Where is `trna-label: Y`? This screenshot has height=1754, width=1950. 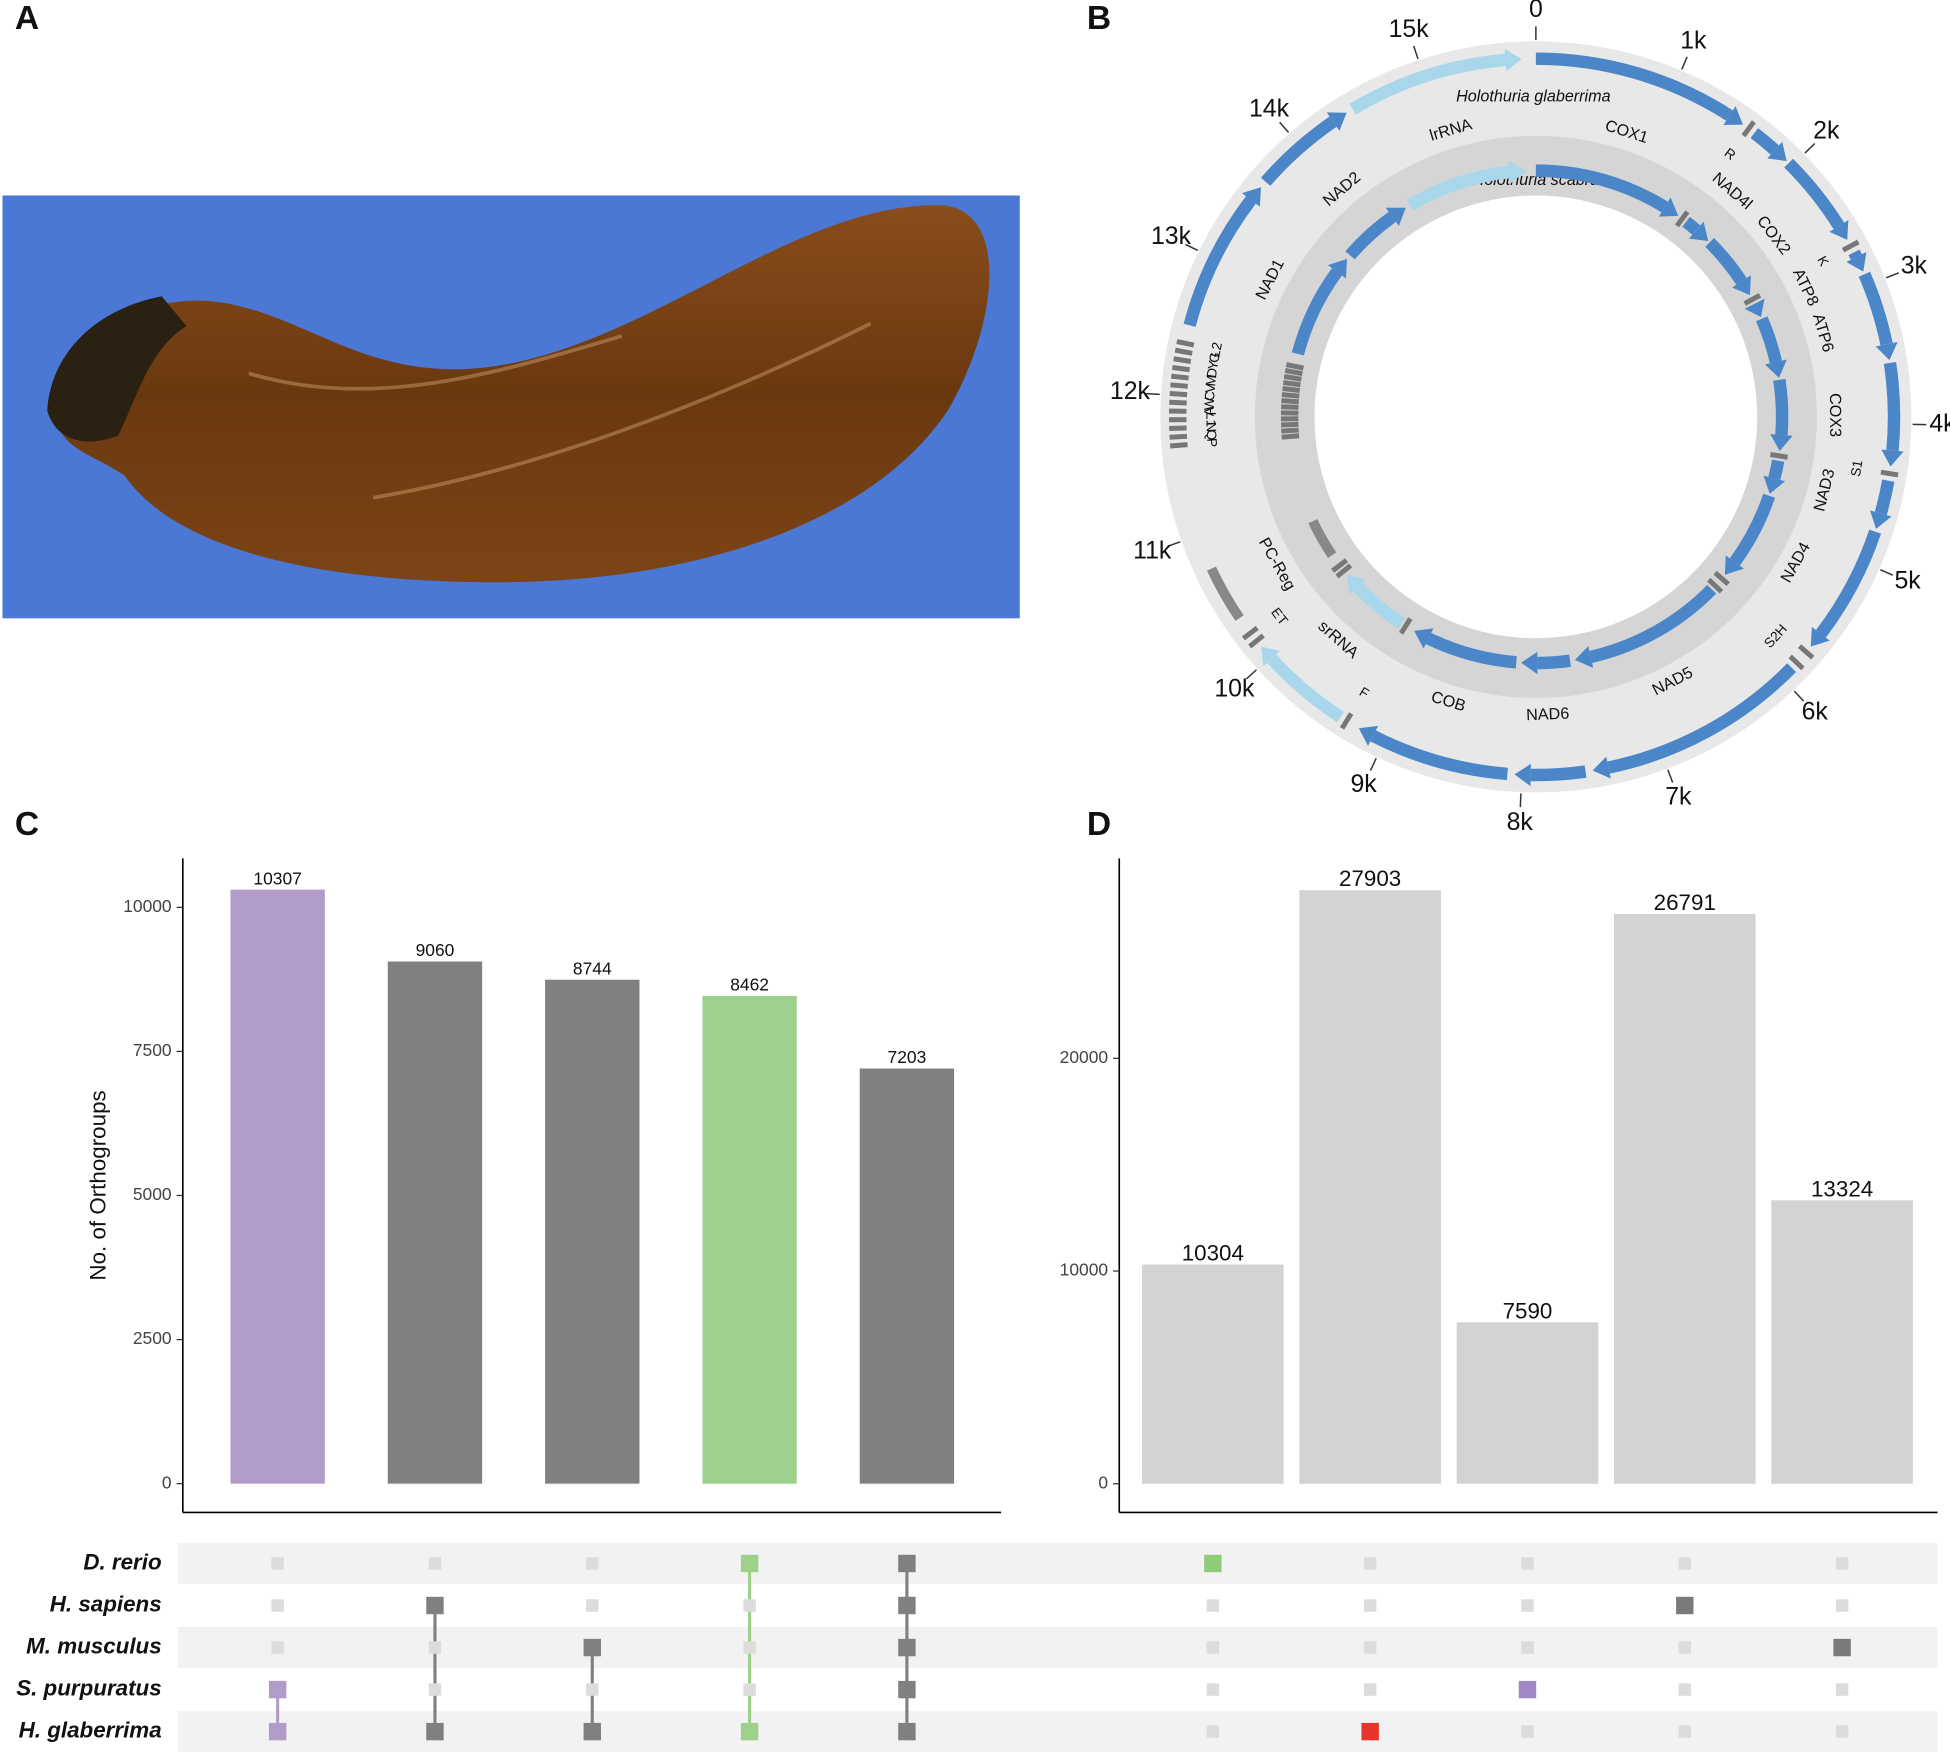
trna-label: Y is located at coordinates (1213, 364).